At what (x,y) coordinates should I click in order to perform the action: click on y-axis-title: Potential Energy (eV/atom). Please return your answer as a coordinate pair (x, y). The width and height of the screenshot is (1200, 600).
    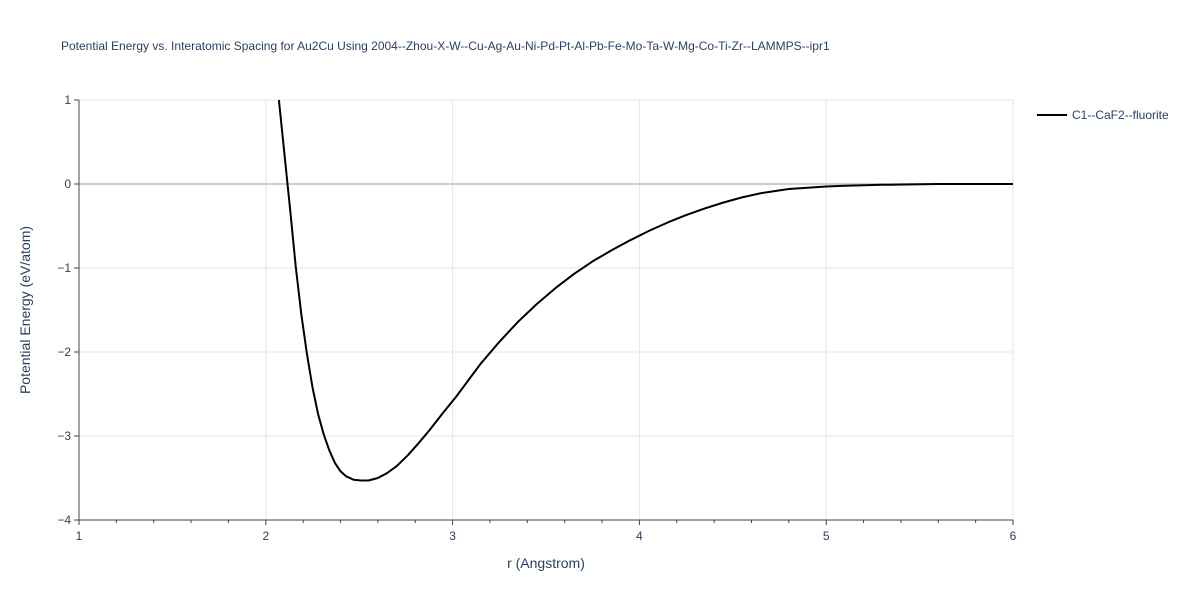
    Looking at the image, I should click on (25, 310).